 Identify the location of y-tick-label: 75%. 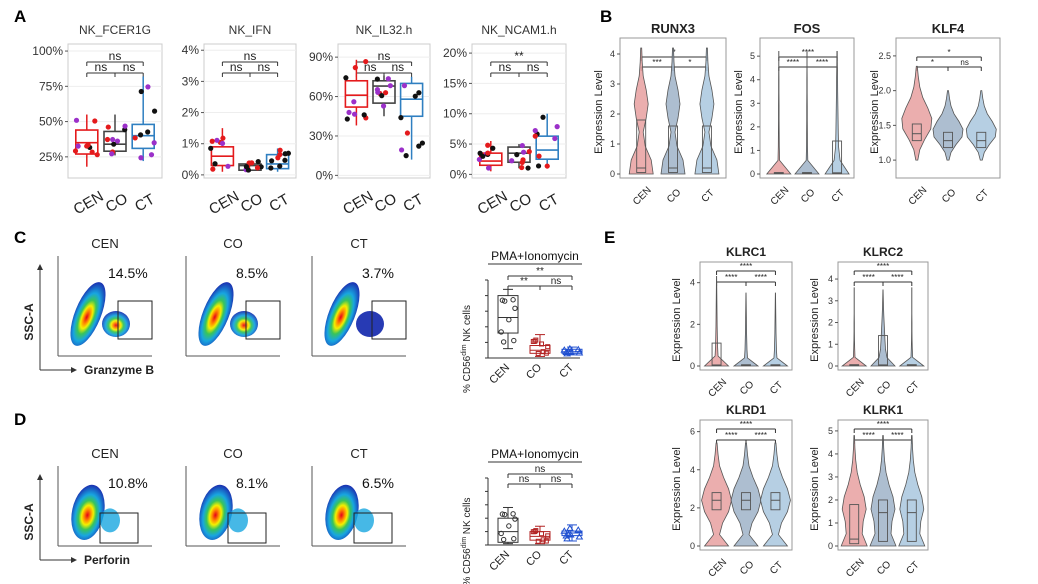
(51, 86).